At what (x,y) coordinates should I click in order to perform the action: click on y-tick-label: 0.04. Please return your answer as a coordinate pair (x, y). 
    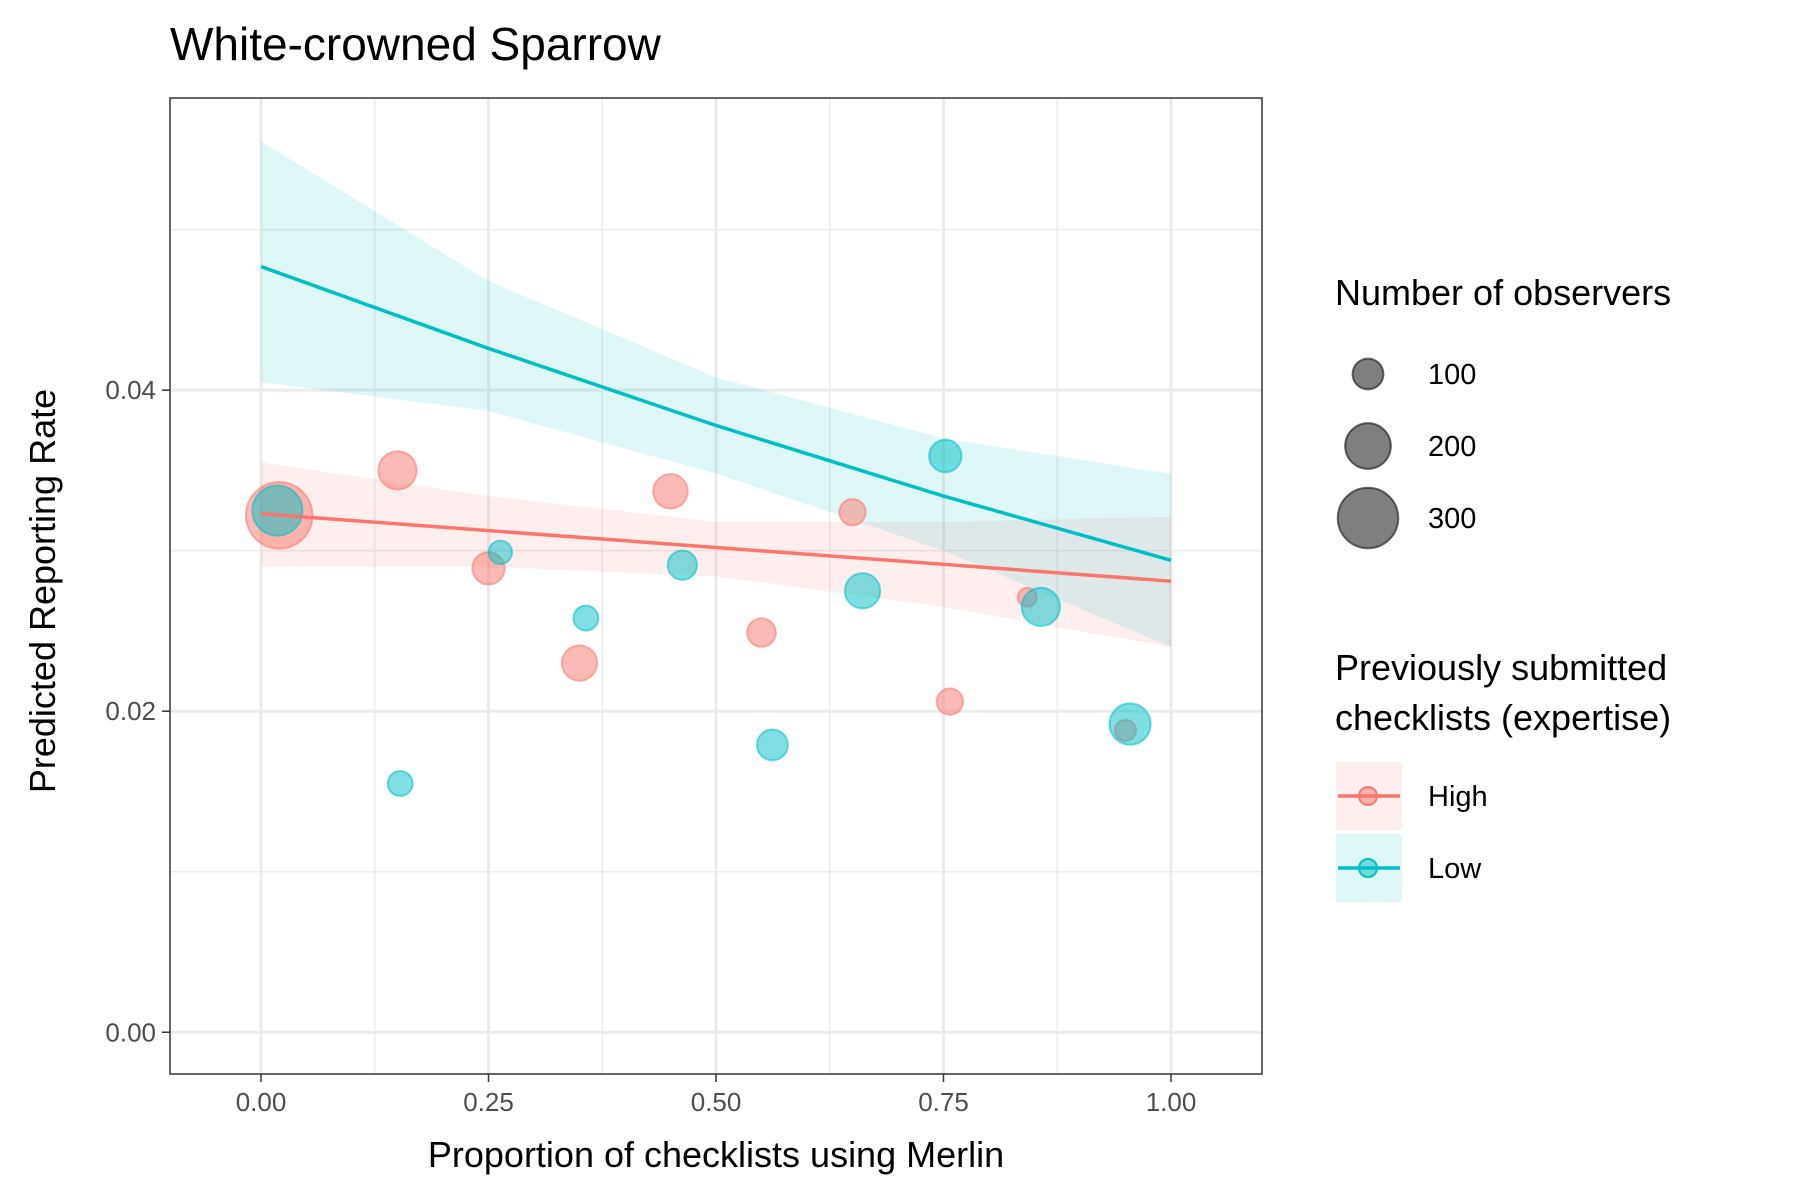
    Looking at the image, I should click on (130, 390).